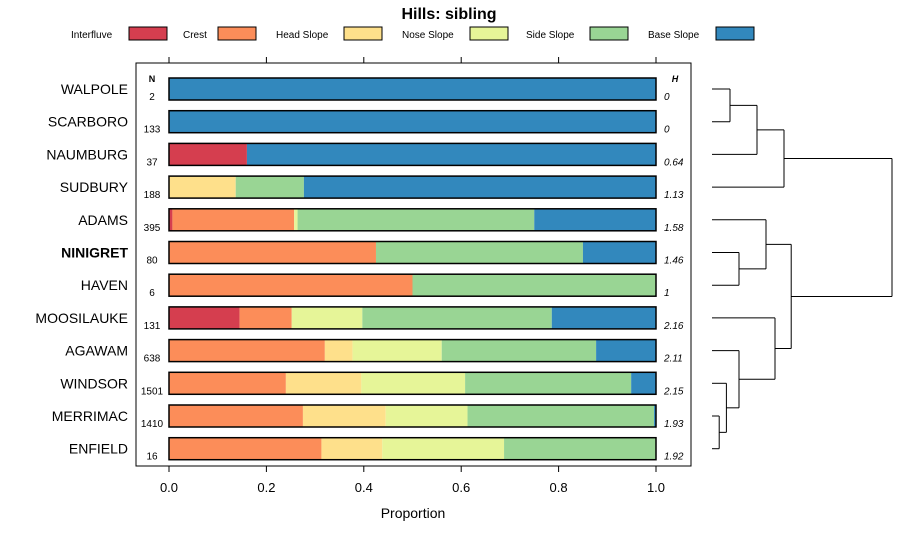  I want to click on x-tick-label: 0.2, so click(266, 487).